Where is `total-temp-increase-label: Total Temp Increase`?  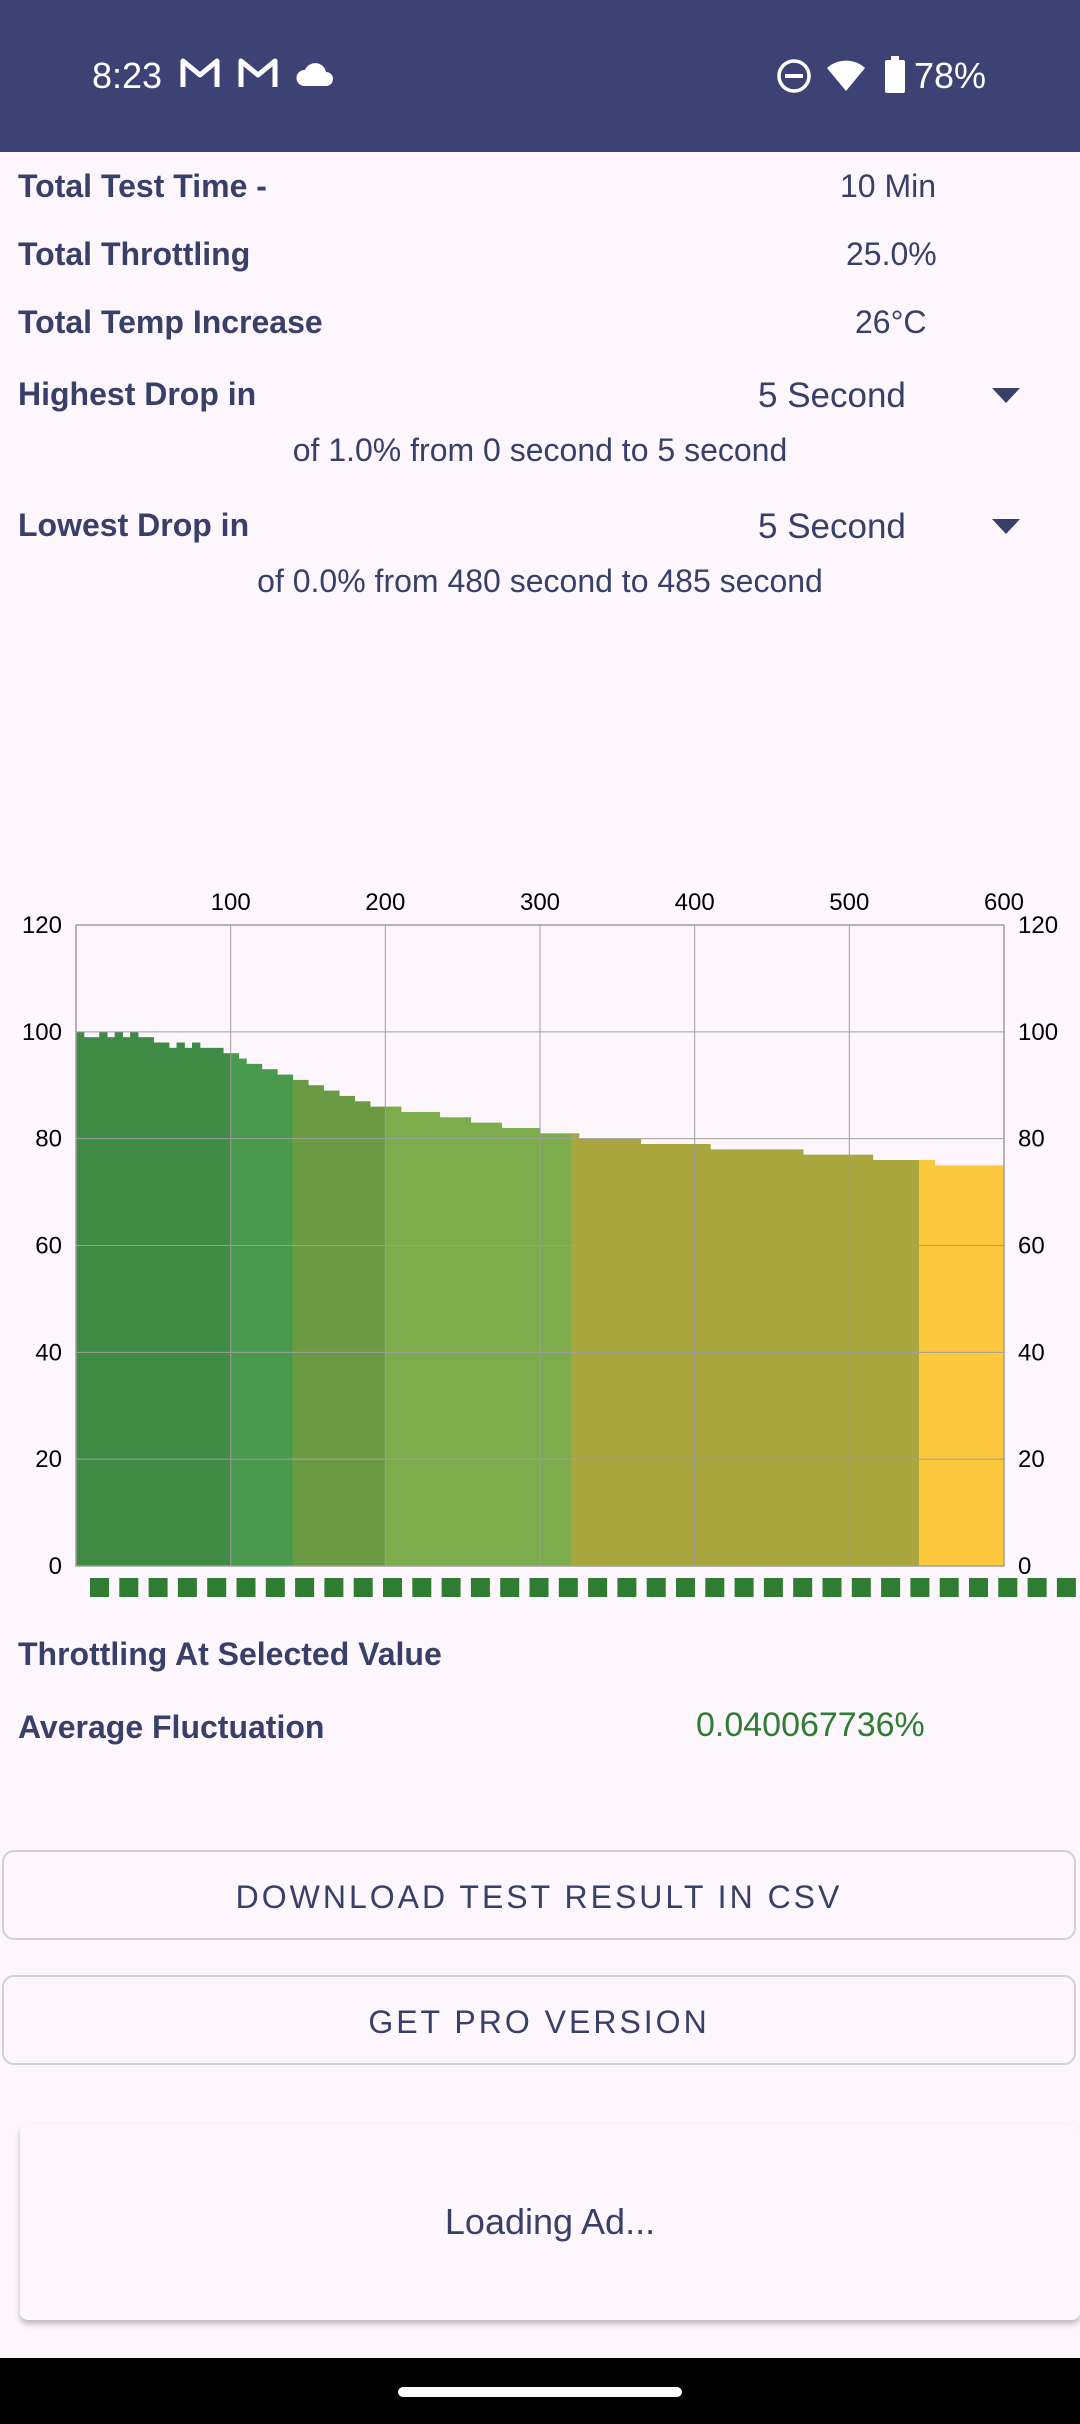 total-temp-increase-label: Total Temp Increase is located at coordinates (170, 322).